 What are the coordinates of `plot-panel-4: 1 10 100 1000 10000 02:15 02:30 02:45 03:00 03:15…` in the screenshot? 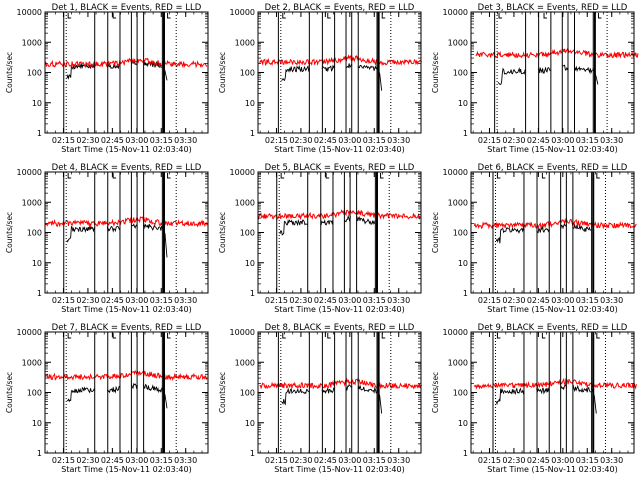 It's located at (107, 238).